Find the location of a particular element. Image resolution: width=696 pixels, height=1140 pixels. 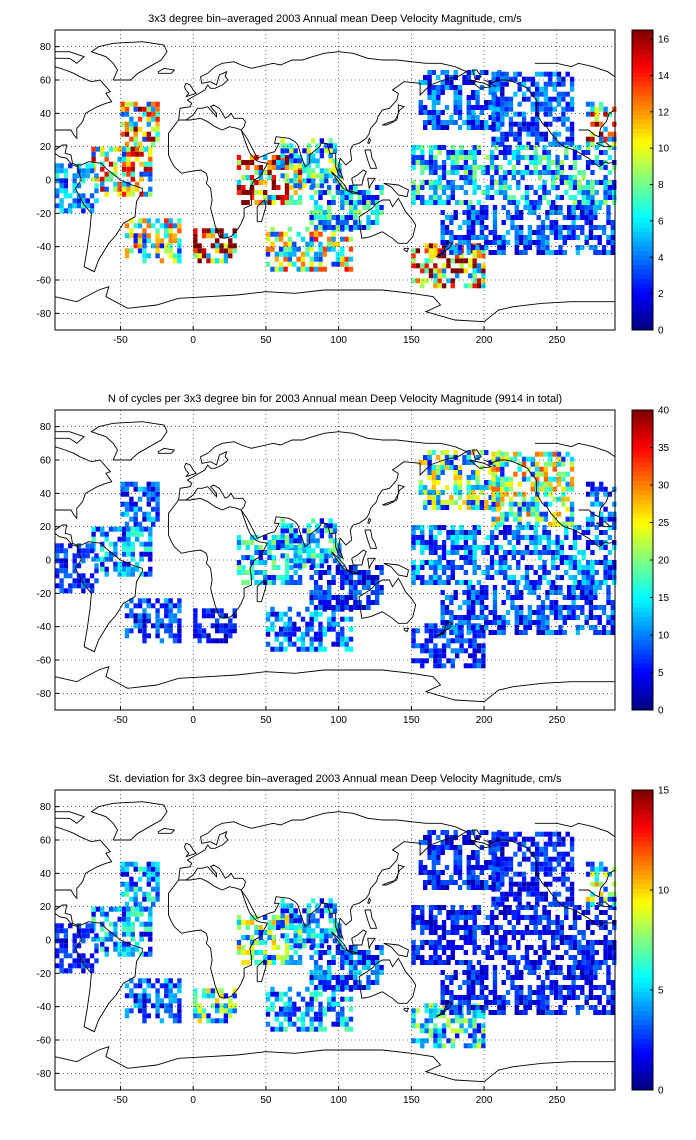

y-tick-label: 60 is located at coordinates (46, 81).